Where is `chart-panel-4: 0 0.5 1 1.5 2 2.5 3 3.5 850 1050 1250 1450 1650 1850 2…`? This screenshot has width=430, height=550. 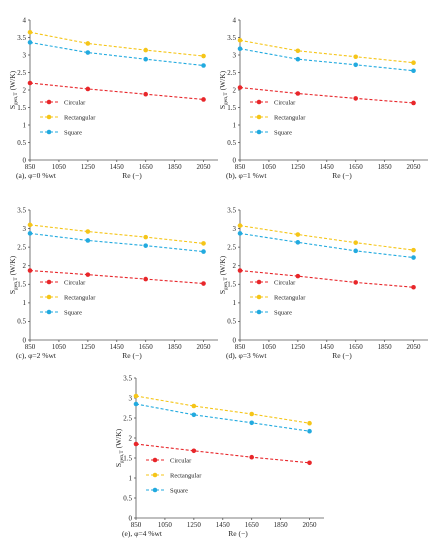
chart-panel-4: 0 0.5 1 1.5 2 2.5 3 3.5 850 1050 1250 1450 1650 1850 2… is located at coordinates (219, 456).